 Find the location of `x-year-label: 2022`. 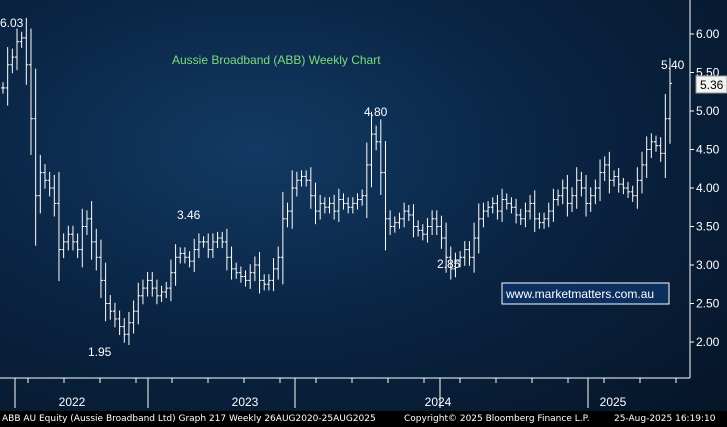

x-year-label: 2022 is located at coordinates (72, 402).